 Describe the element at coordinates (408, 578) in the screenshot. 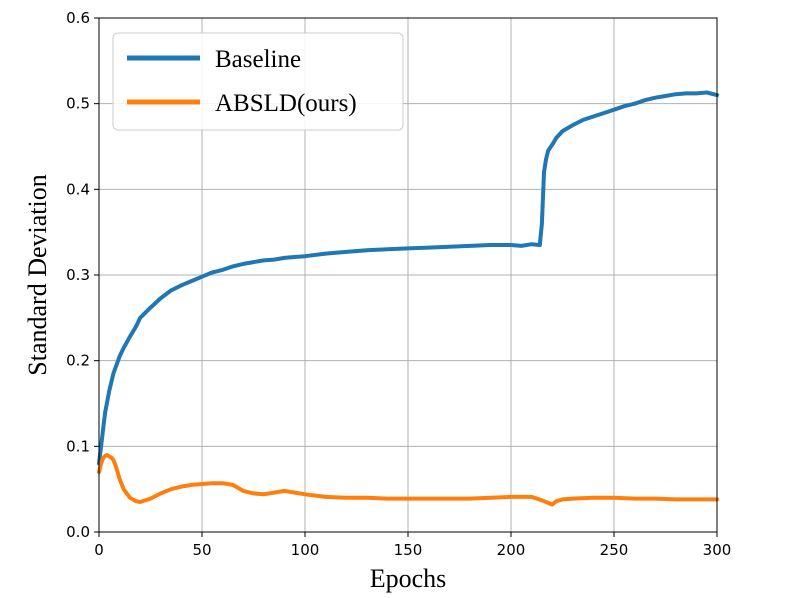

I see `x-axis-title: Epochs` at that location.